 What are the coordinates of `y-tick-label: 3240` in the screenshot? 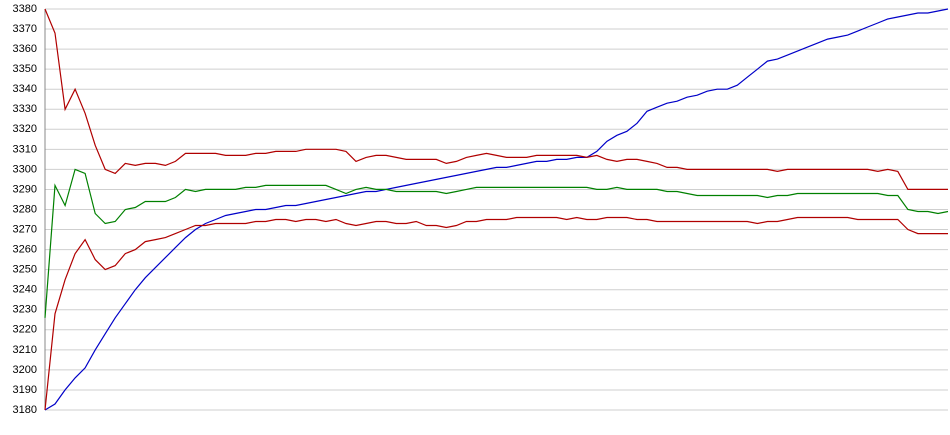 It's located at (25, 290).